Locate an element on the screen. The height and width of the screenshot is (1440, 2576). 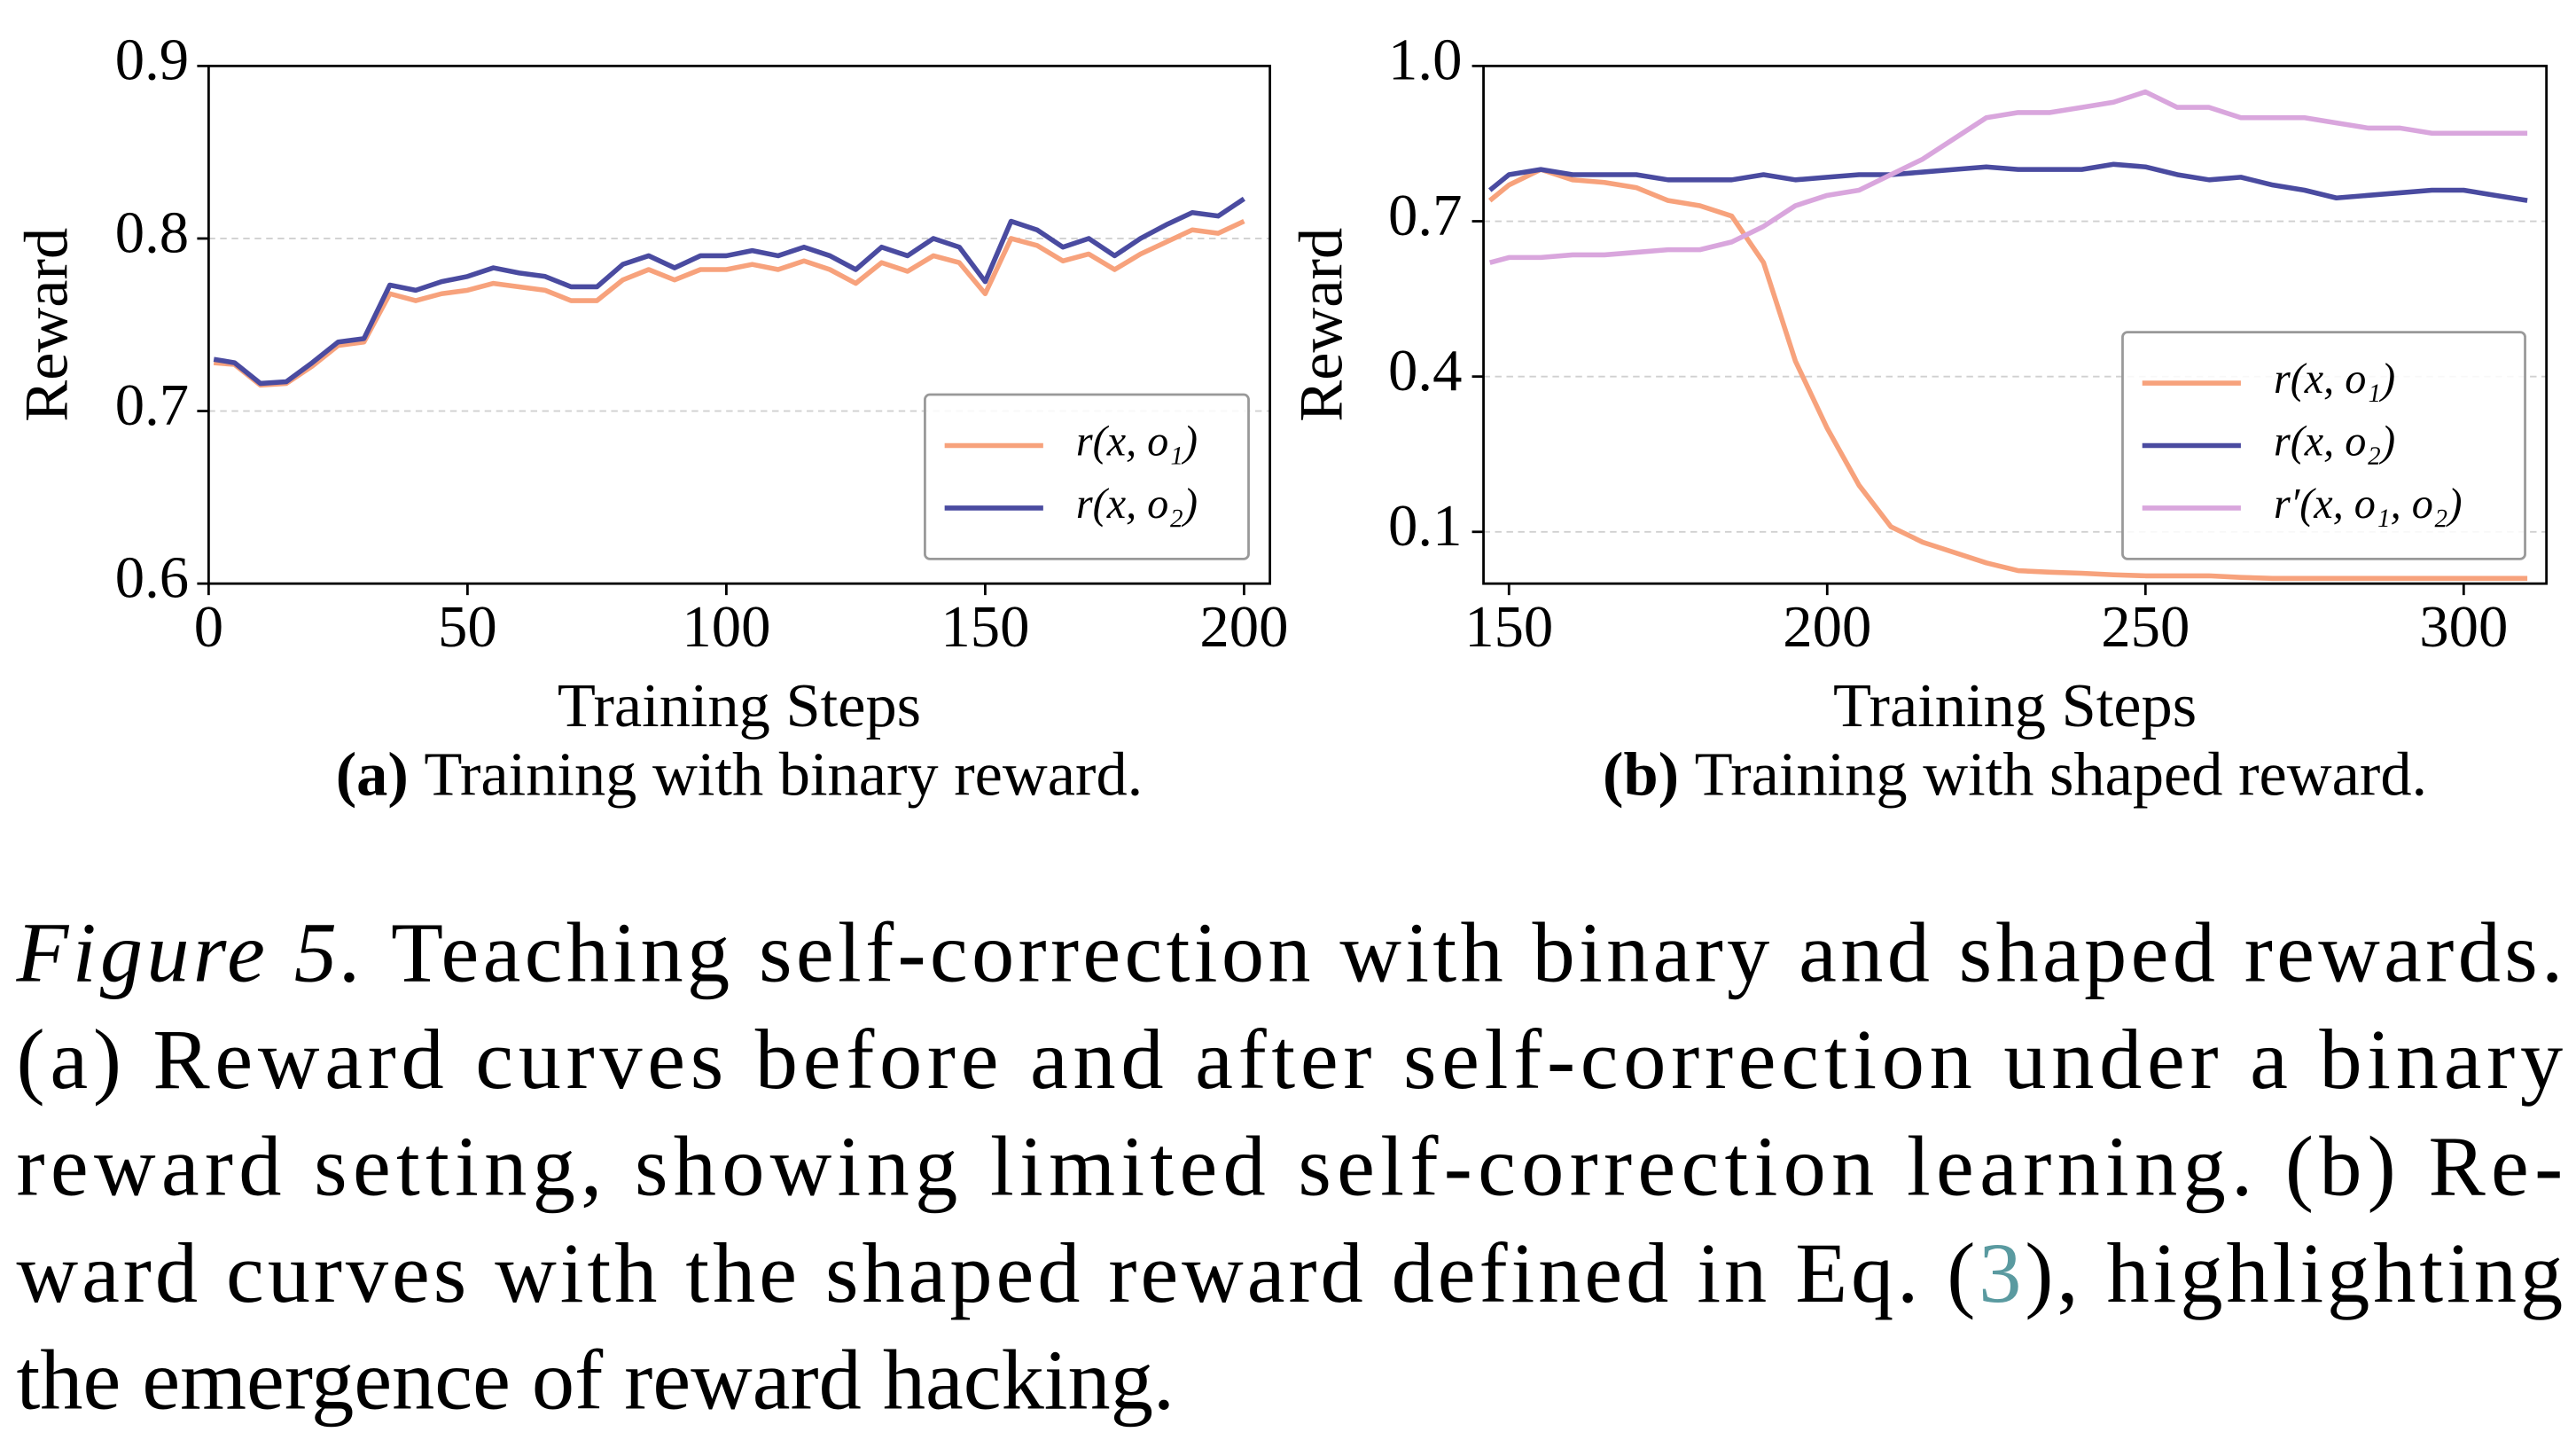
subcaption: (a) Training with binary reward. is located at coordinates (740, 775).